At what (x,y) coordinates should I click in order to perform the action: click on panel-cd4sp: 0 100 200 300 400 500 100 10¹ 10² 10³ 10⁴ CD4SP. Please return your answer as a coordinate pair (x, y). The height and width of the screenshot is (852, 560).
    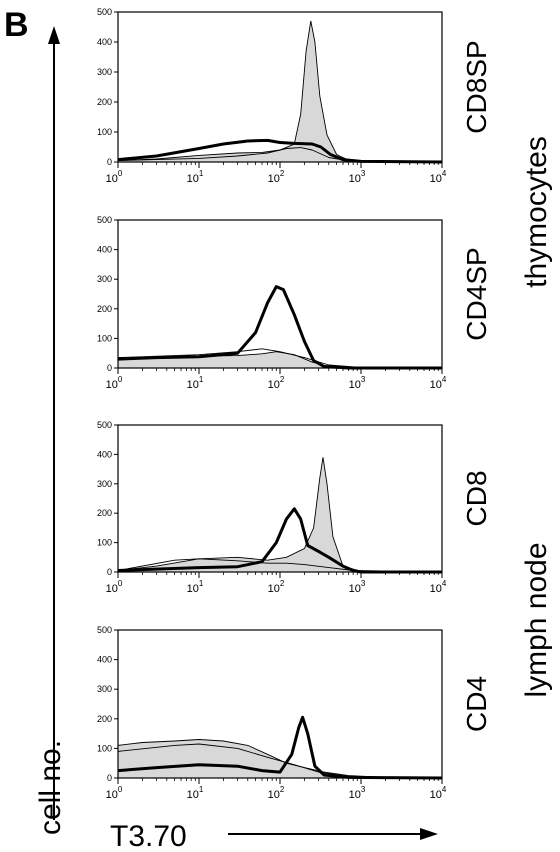
    Looking at the image, I should click on (294, 303).